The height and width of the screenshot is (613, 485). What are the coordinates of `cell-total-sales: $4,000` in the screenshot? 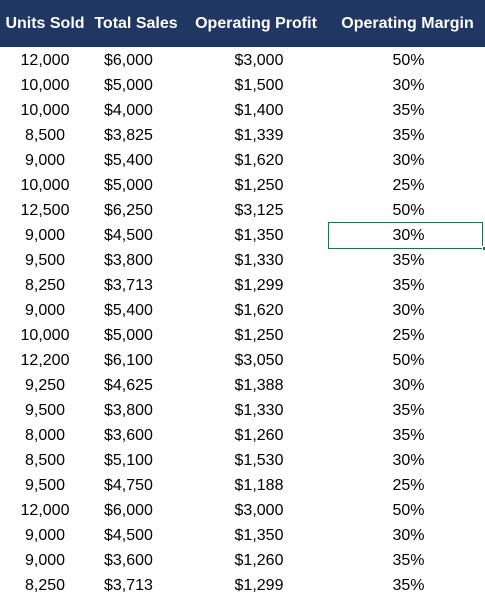 It's located at (128, 110).